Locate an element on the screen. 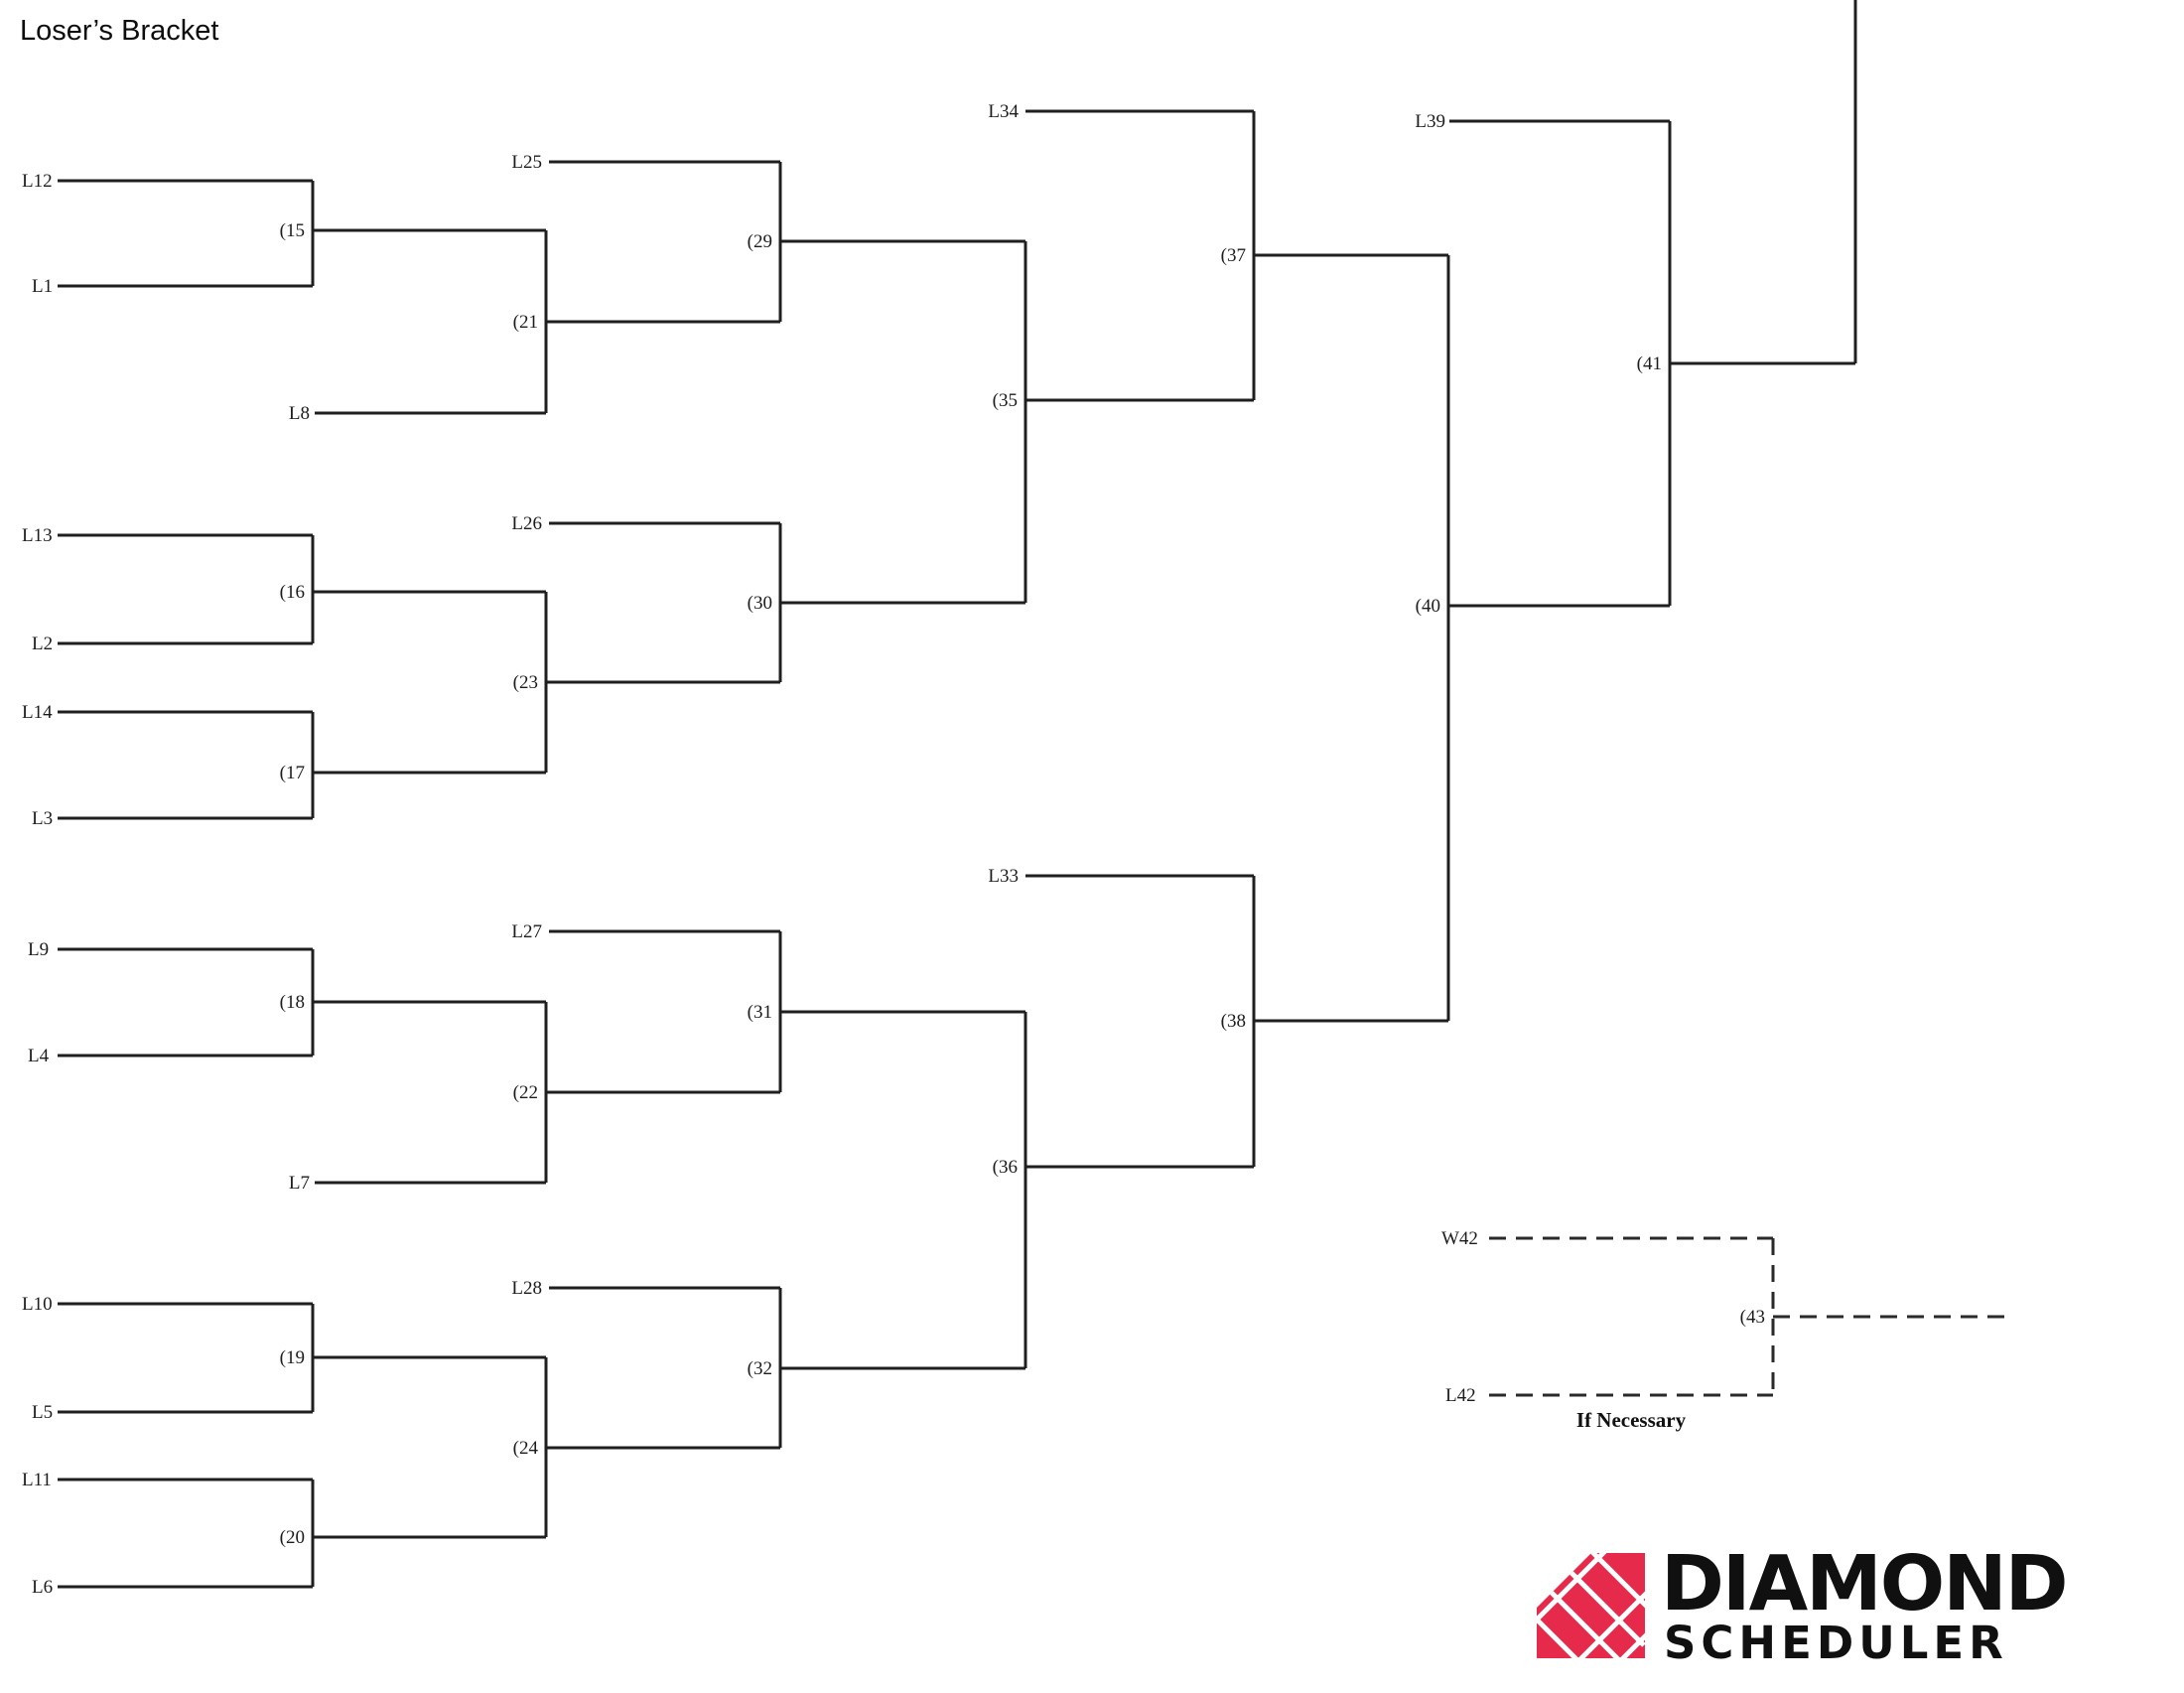  feeder-label-L39: L39 is located at coordinates (1430, 121).